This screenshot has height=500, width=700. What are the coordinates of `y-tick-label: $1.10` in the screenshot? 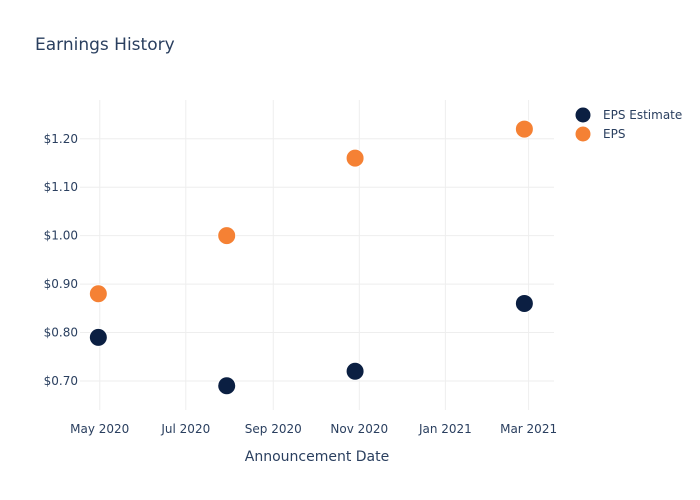 It's located at (61, 187).